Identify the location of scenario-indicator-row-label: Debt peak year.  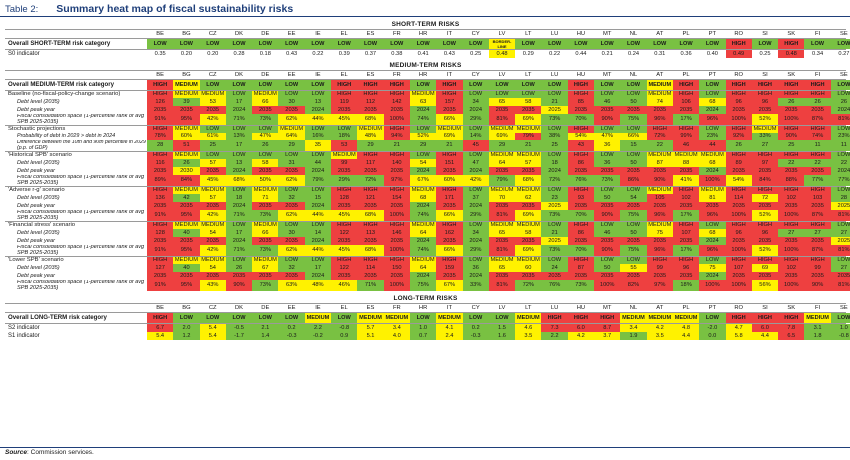
(36, 110).